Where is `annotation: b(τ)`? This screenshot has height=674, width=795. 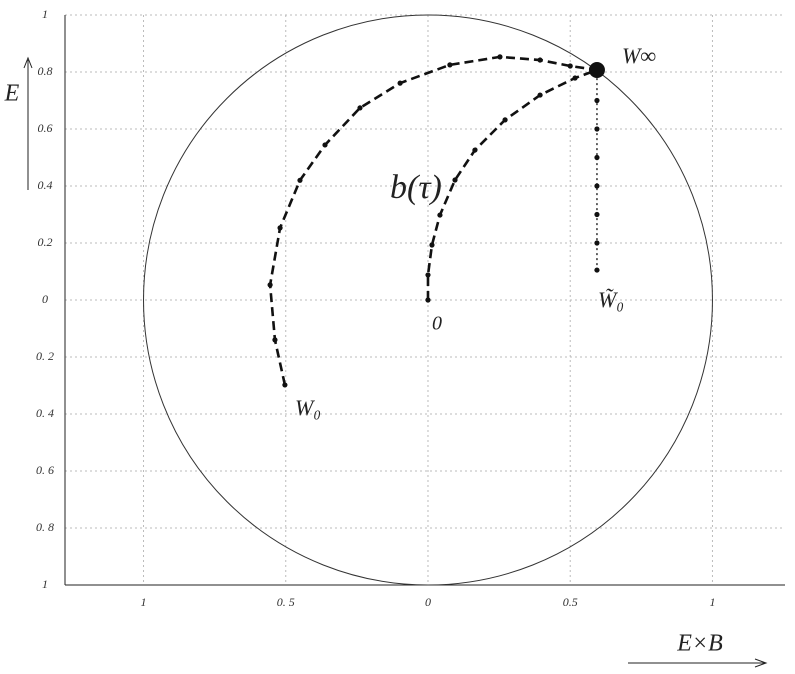
annotation: b(τ) is located at coordinates (416, 187).